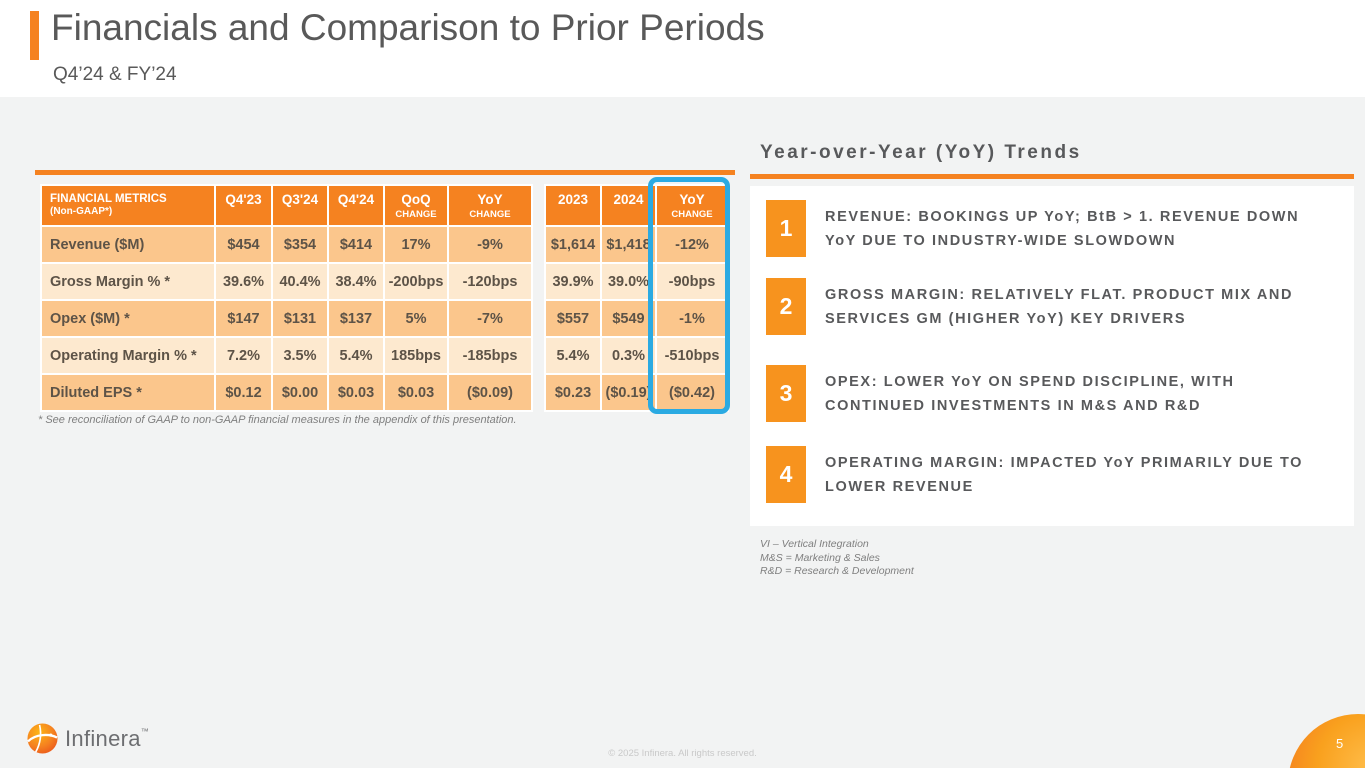 Image resolution: width=1365 pixels, height=768 pixels. What do you see at coordinates (837, 571) in the screenshot?
I see `footnote-line: R&D = Research & Development` at bounding box center [837, 571].